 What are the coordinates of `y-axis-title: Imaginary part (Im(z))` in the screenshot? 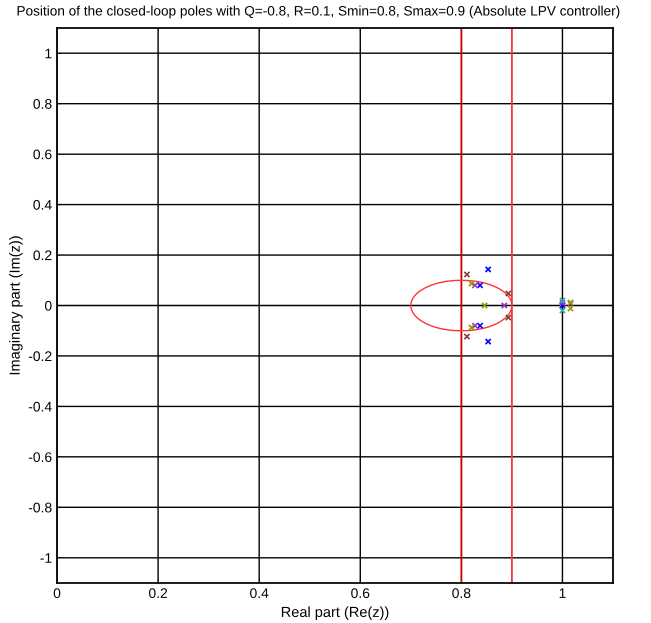 It's located at (16, 305).